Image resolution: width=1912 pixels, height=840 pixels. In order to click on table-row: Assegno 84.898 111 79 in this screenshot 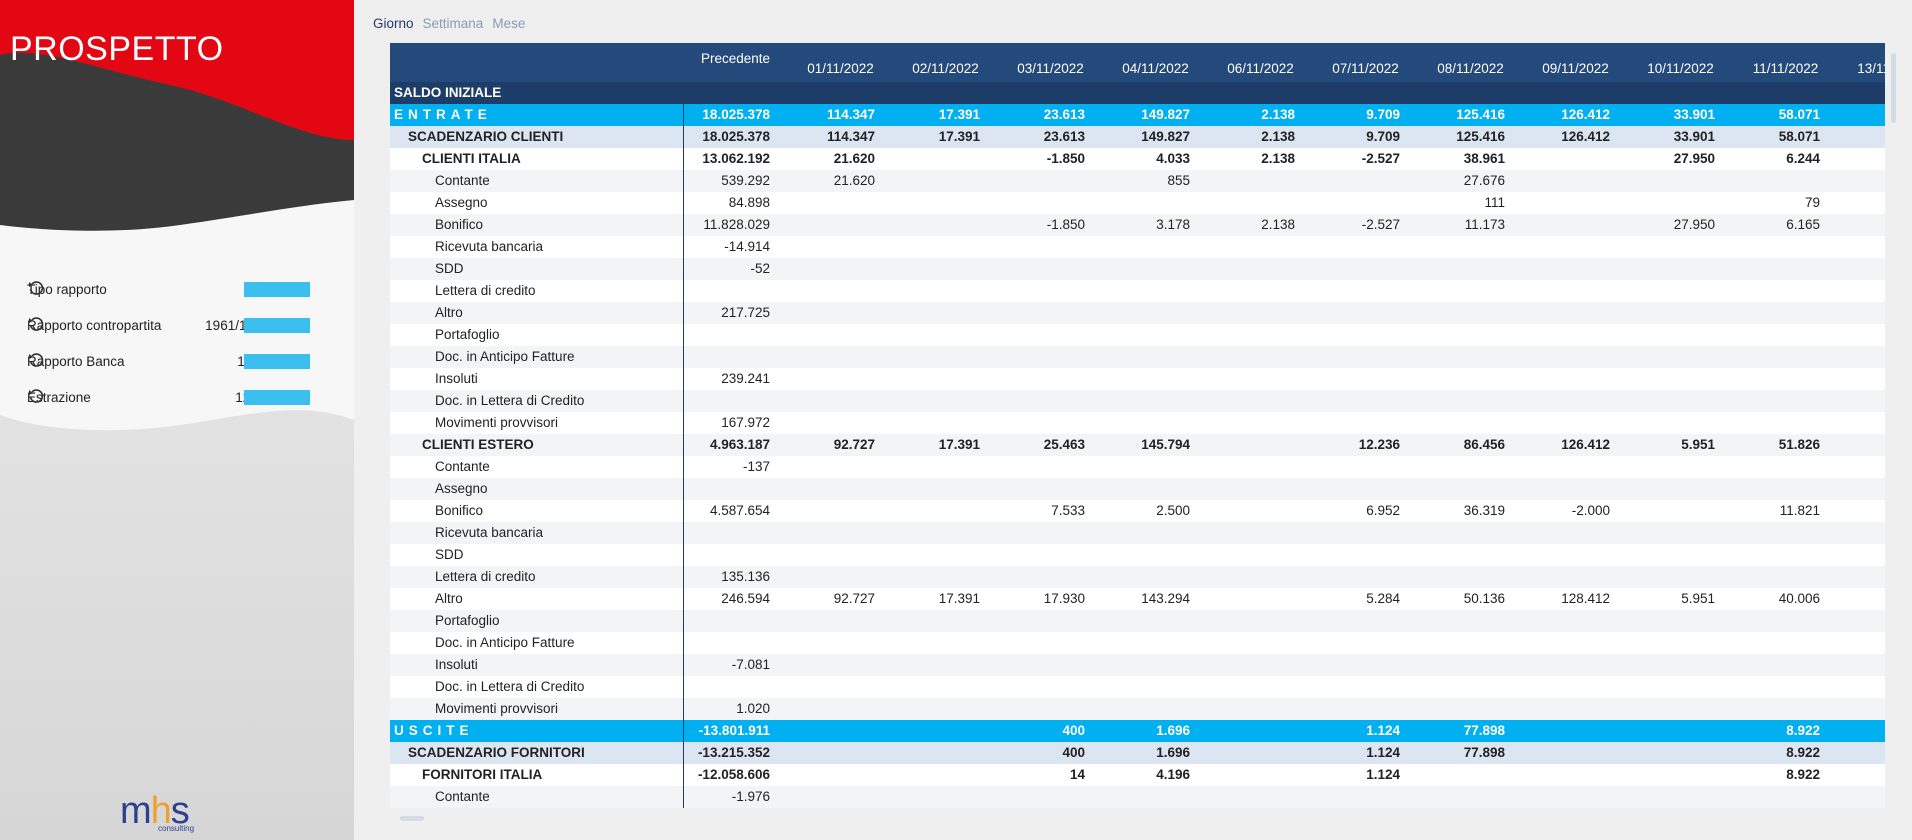, I will do `click(1137, 203)`.